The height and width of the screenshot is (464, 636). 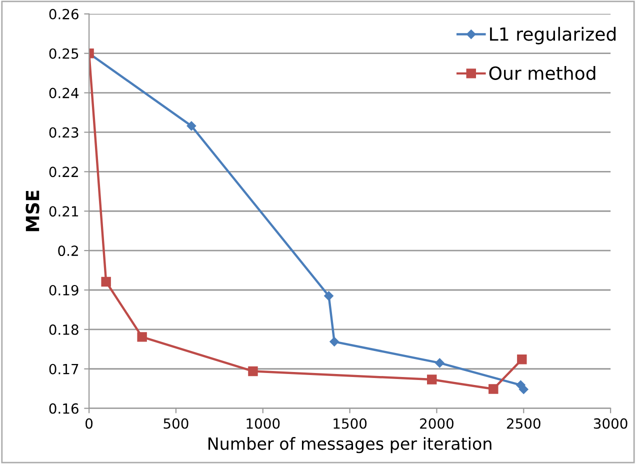 I want to click on y-tick-label: 0.16, so click(x=63, y=408).